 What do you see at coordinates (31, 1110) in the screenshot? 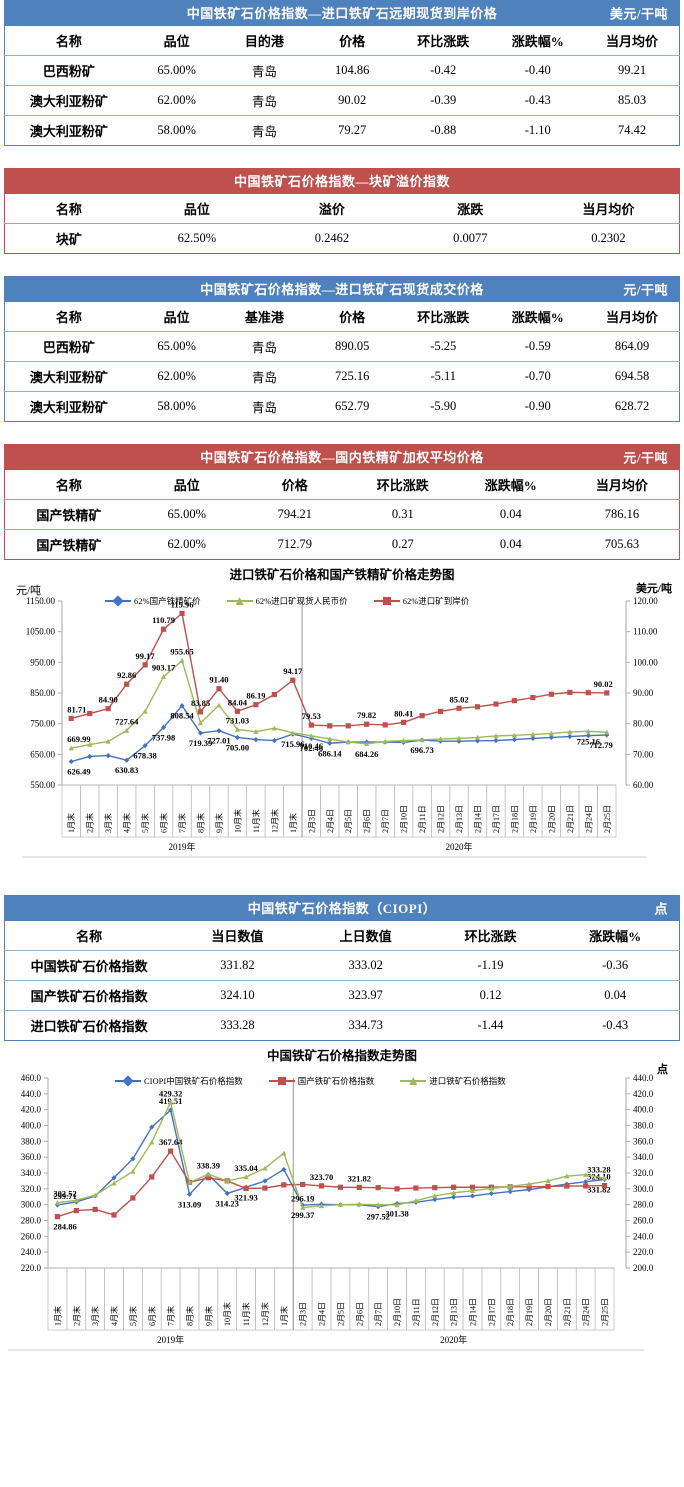
I see `svg-text: 420.0` at bounding box center [31, 1110].